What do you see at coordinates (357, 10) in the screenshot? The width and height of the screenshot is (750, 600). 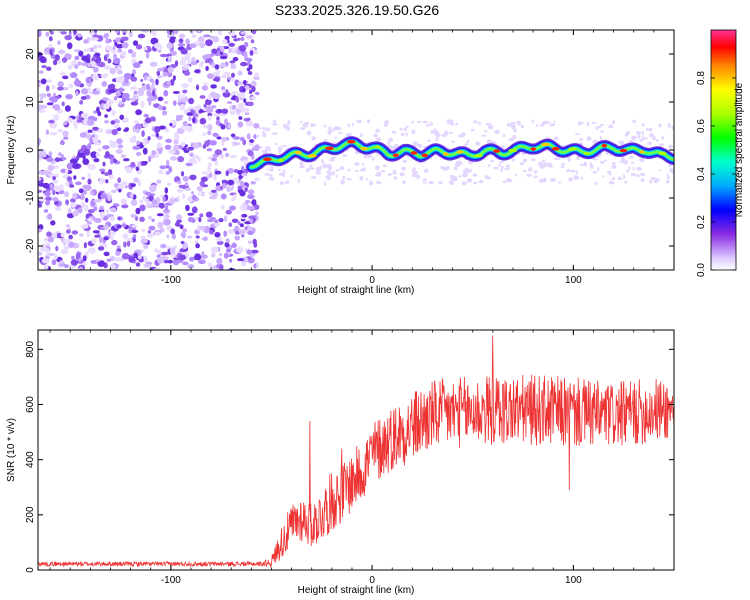 I see `figure-title: S233.2025.326.19.50.G26` at bounding box center [357, 10].